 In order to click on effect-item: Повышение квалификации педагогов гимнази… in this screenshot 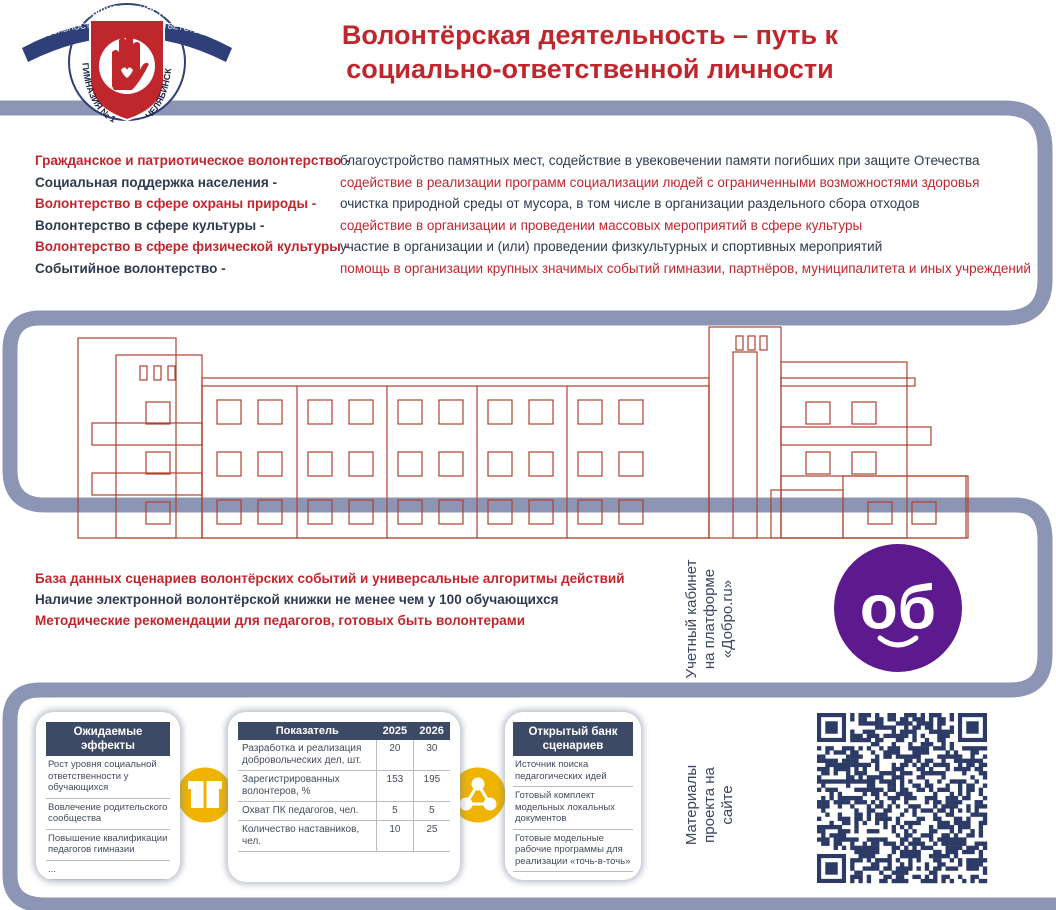, I will do `click(108, 845)`.